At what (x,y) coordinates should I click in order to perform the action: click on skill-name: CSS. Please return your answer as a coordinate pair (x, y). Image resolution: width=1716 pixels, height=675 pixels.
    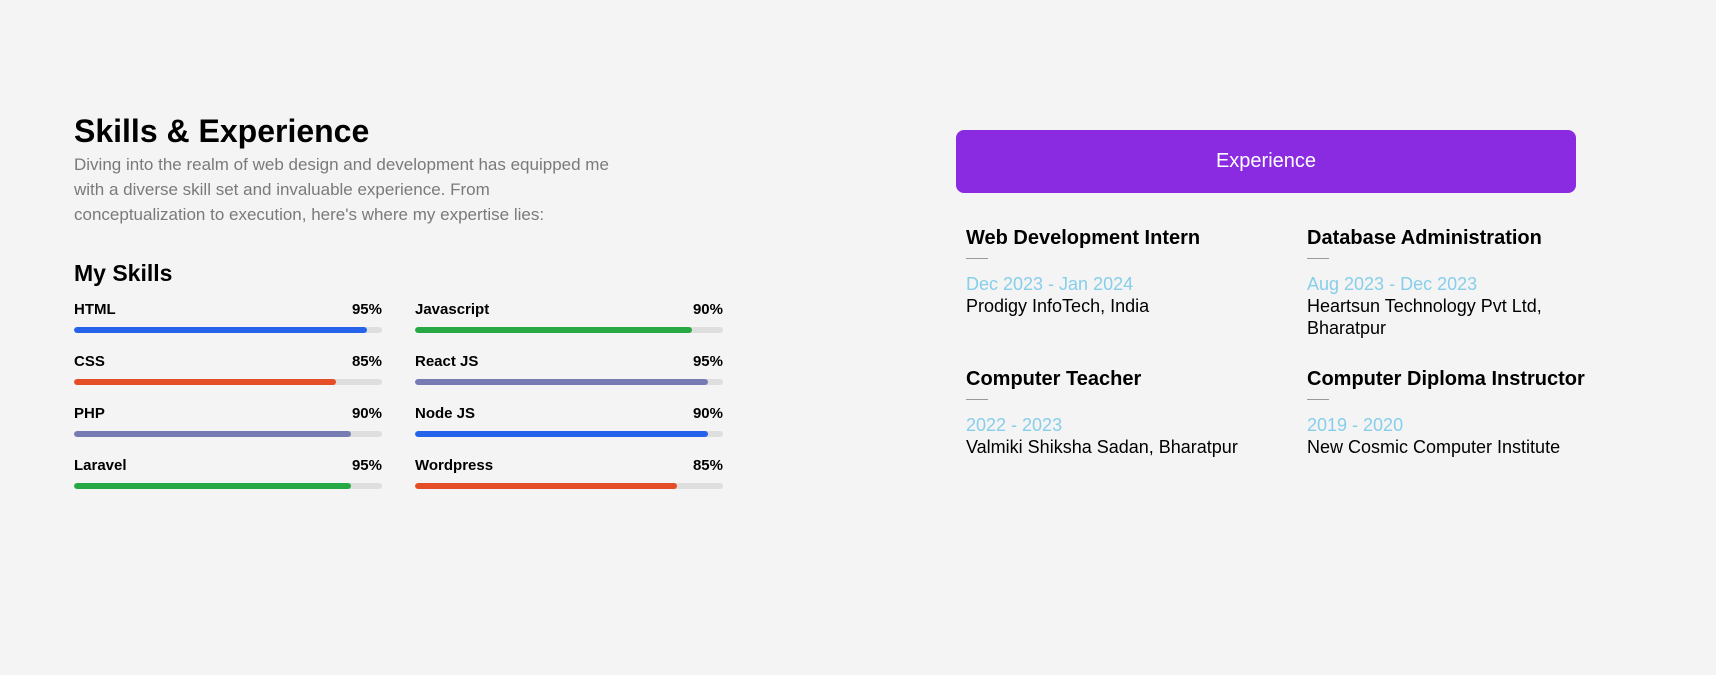
    Looking at the image, I should click on (89, 361).